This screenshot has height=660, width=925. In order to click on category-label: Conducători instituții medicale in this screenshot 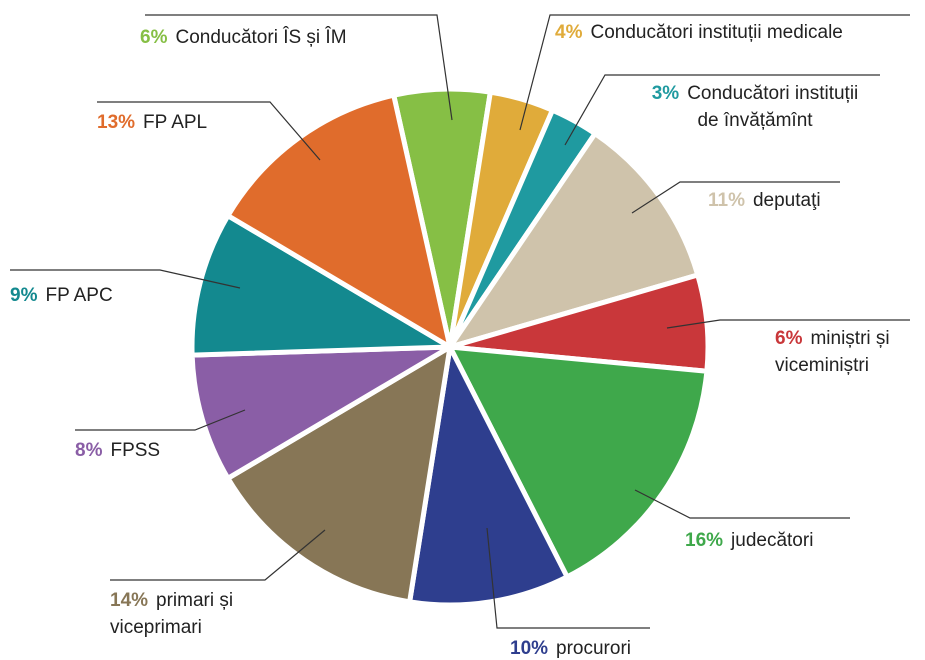, I will do `click(716, 32)`.